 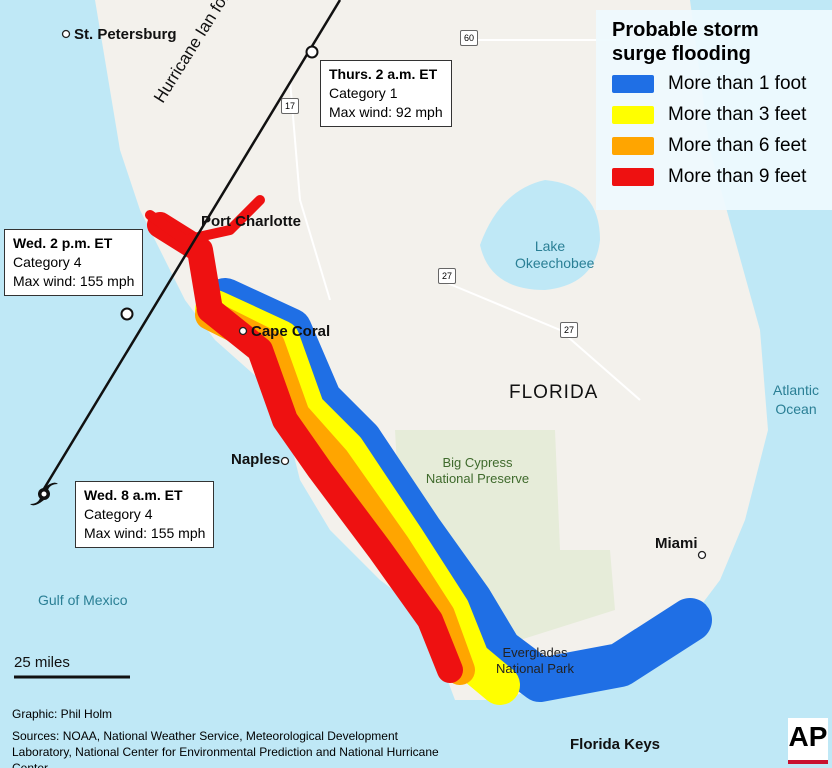 What do you see at coordinates (808, 741) in the screenshot?
I see `ap-logo: AP` at bounding box center [808, 741].